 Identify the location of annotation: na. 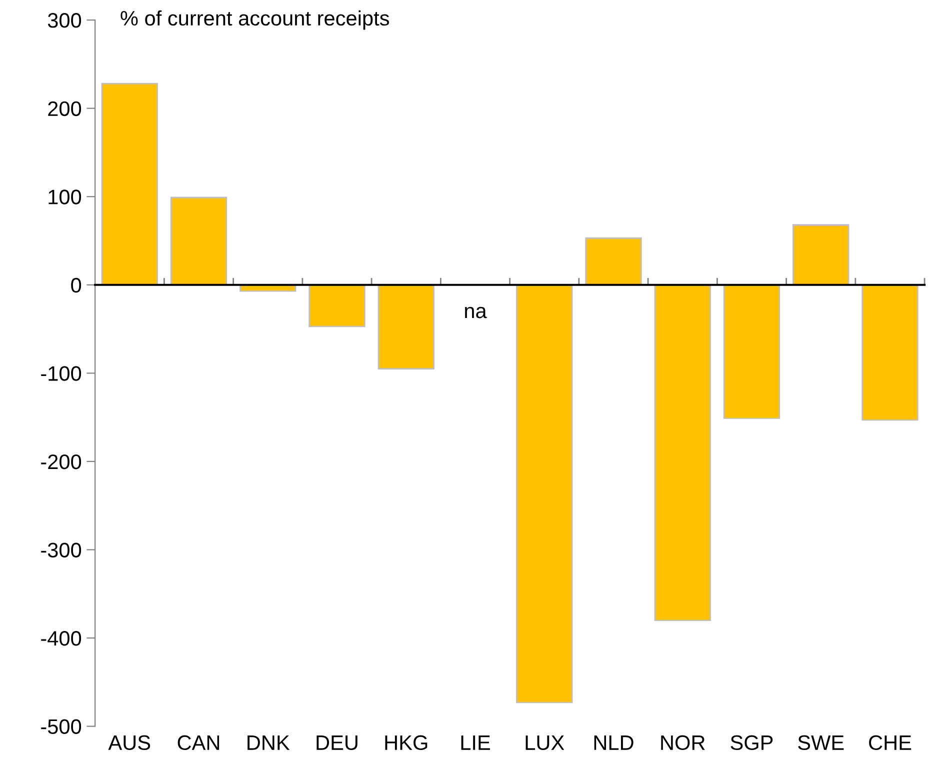
(476, 312).